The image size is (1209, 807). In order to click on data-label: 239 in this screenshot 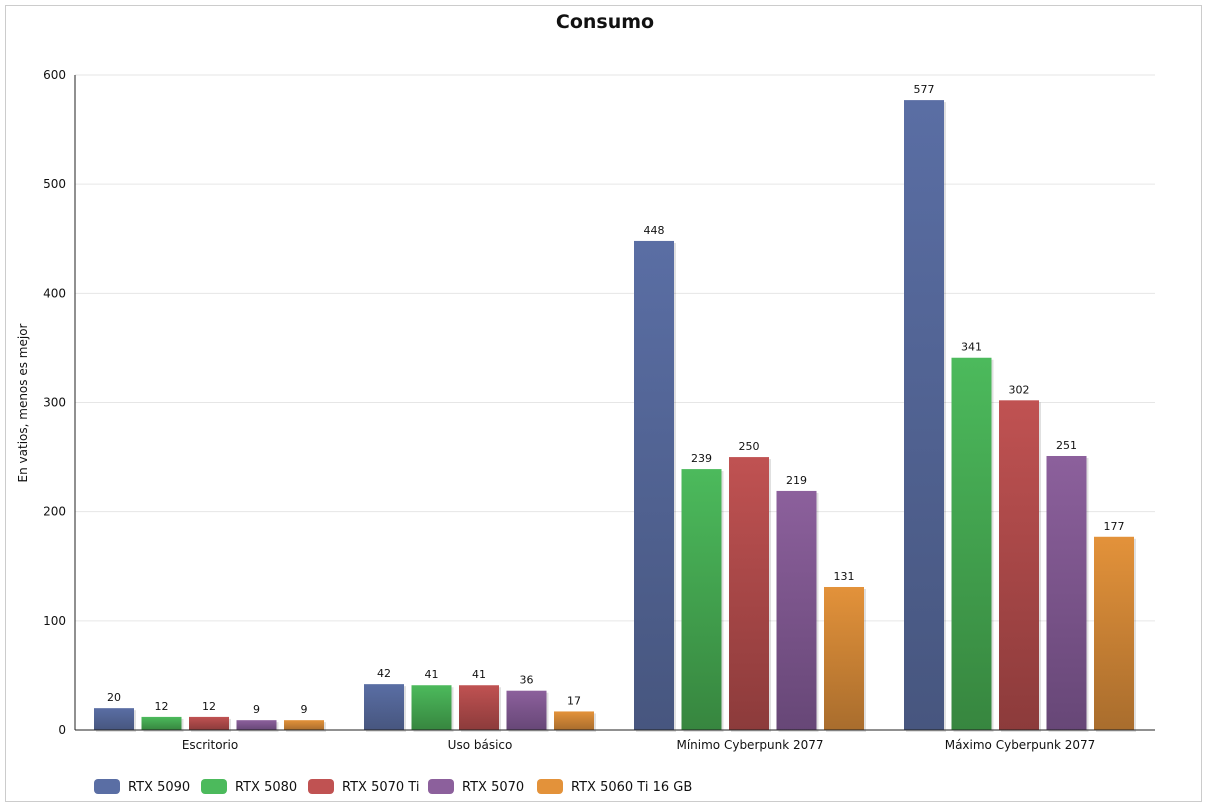, I will do `click(701, 458)`.